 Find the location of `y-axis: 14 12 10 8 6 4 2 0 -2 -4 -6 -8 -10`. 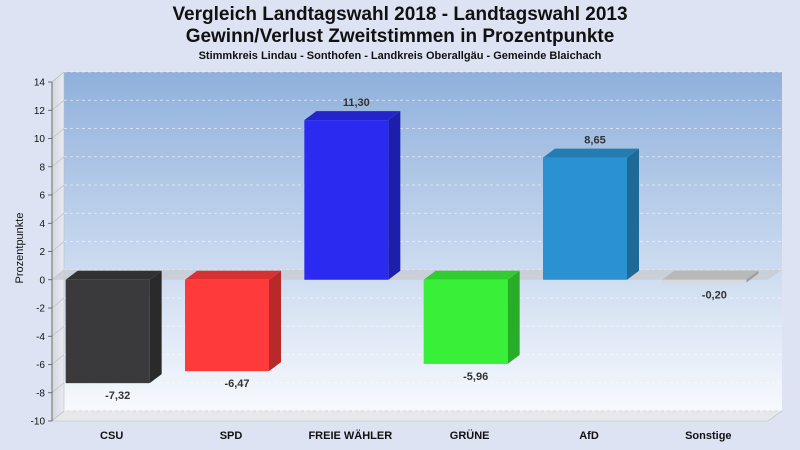

y-axis: 14 12 10 8 6 4 2 0 -2 -4 -6 -8 -10 is located at coordinates (42, 253).